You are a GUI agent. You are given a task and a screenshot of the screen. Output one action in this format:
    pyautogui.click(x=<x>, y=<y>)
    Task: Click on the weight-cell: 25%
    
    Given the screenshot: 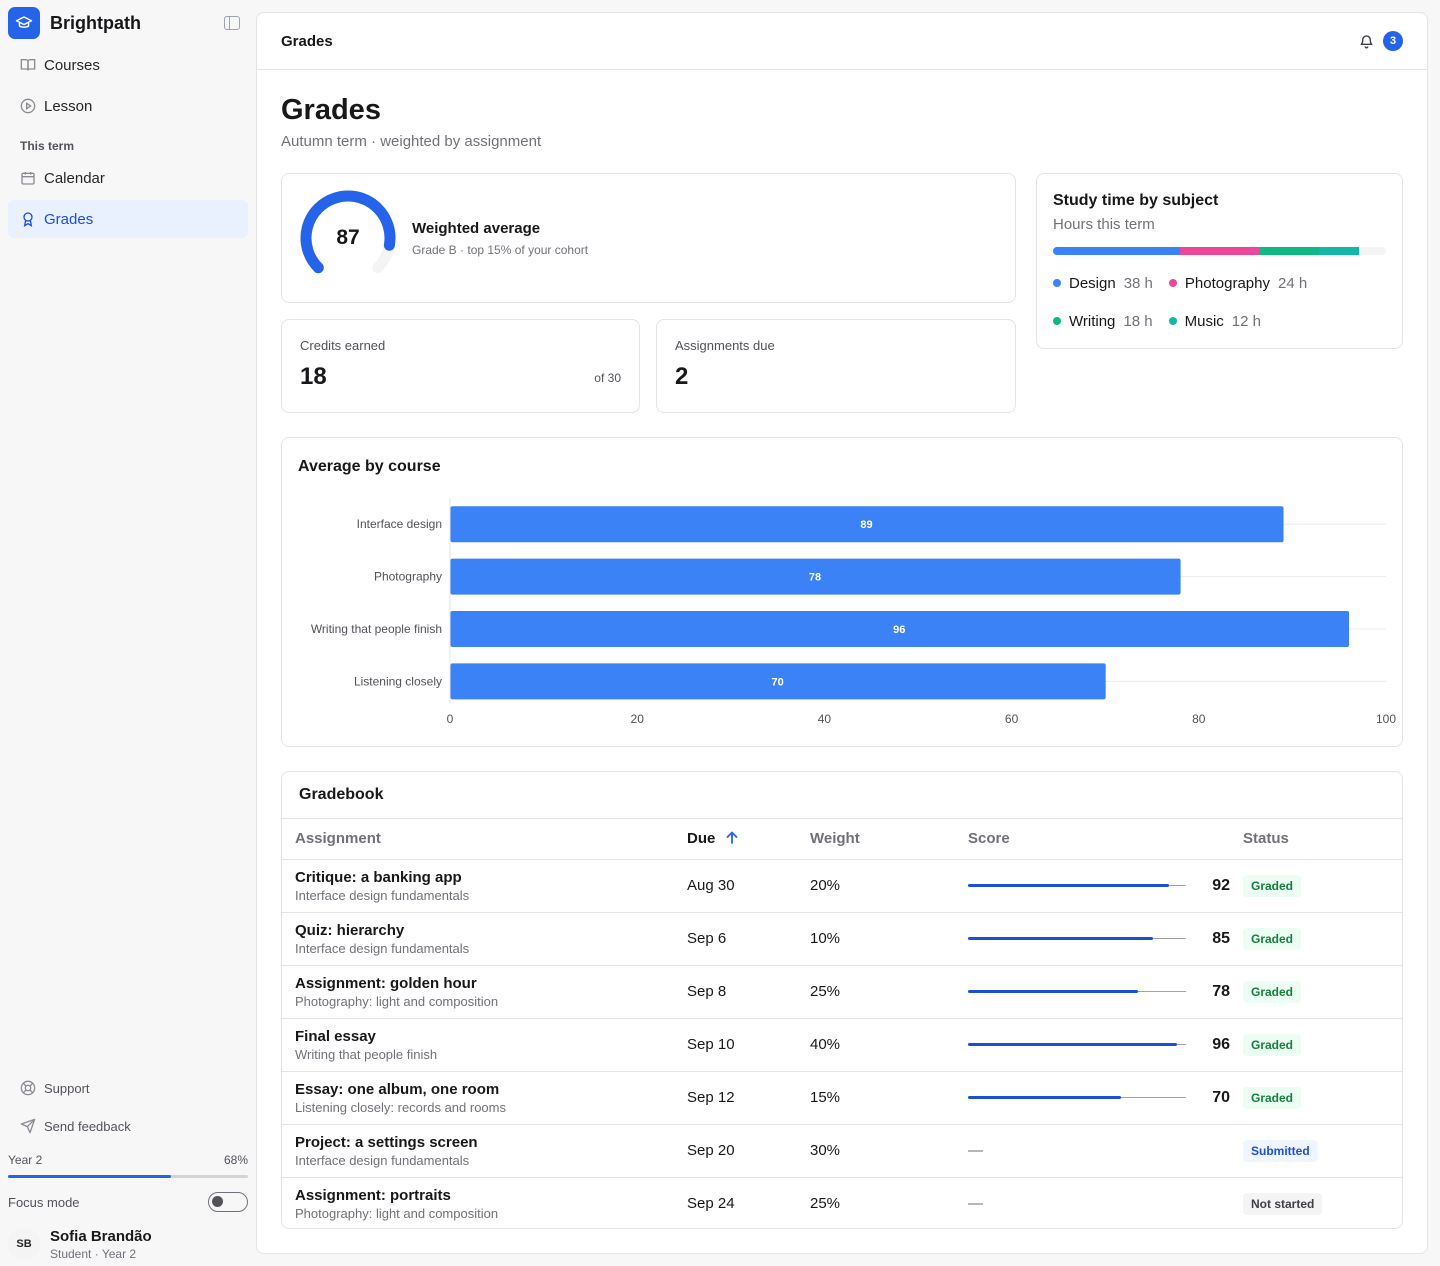 What is the action you would take?
    pyautogui.click(x=876, y=992)
    